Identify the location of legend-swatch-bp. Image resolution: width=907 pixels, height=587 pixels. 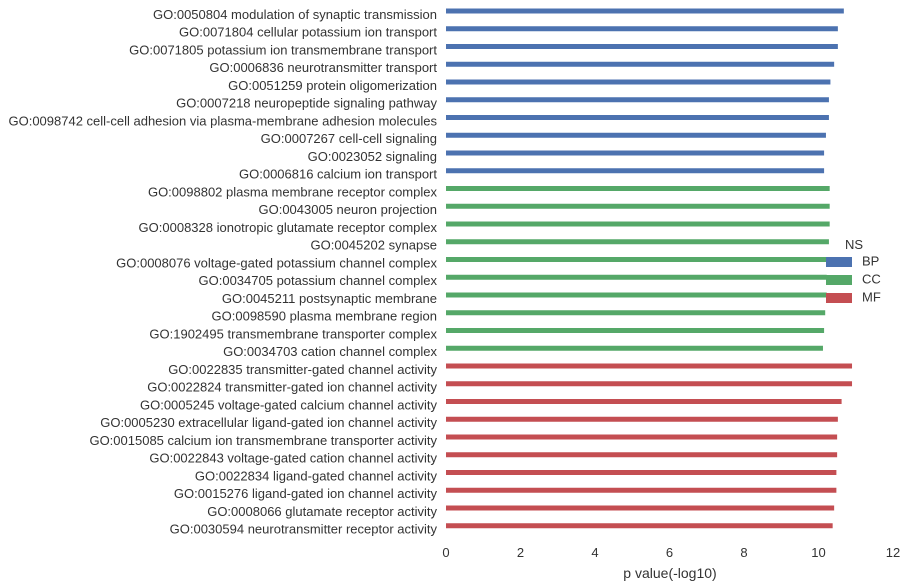
(839, 262).